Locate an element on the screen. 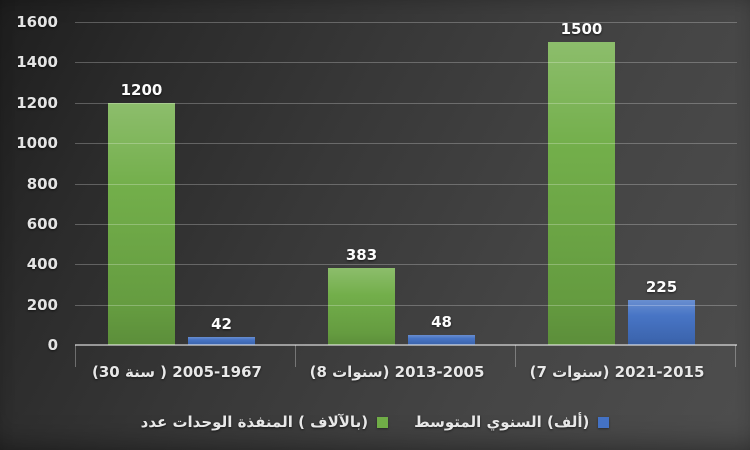 The height and width of the screenshot is (450, 750). legend-swatch-average is located at coordinates (604, 422).